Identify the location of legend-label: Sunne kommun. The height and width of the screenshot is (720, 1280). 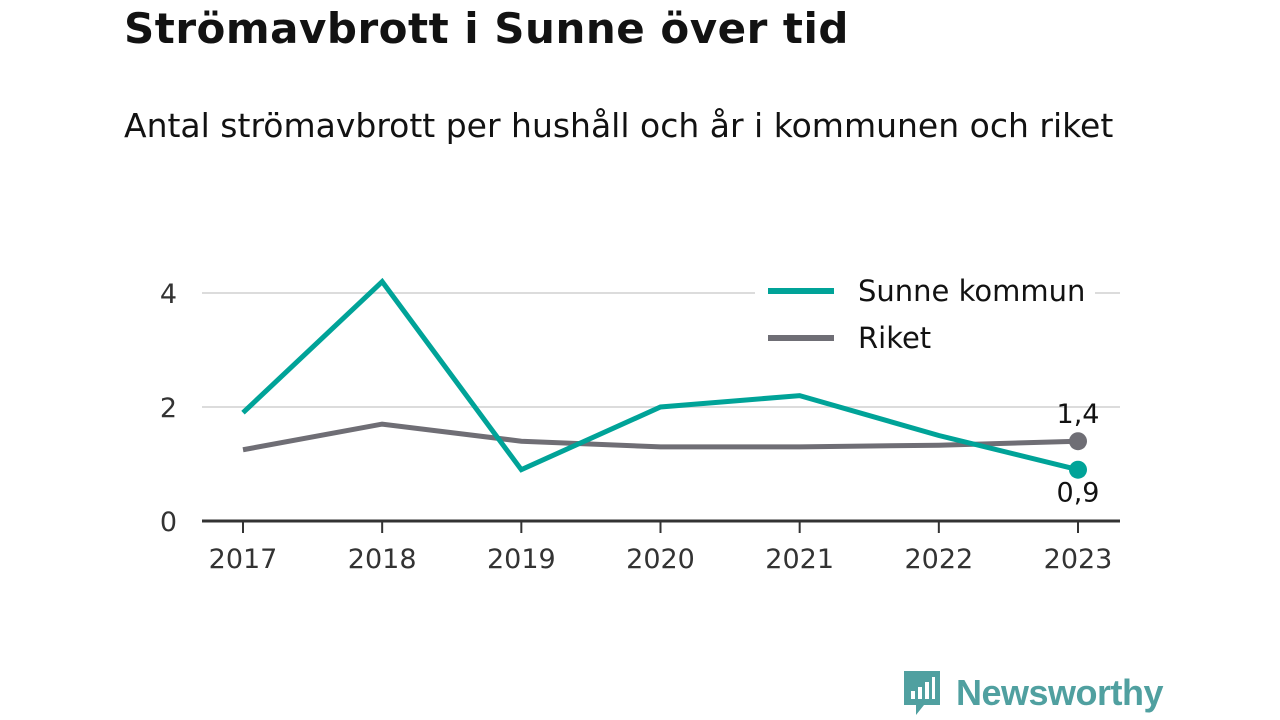
(971, 291).